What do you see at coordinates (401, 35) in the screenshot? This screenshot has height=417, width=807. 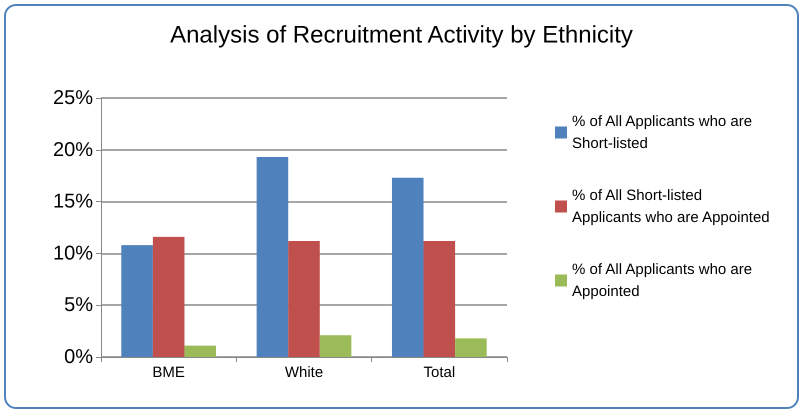 I see `chart-title: Analysis of Recruitment Activity by Ethnicity` at bounding box center [401, 35].